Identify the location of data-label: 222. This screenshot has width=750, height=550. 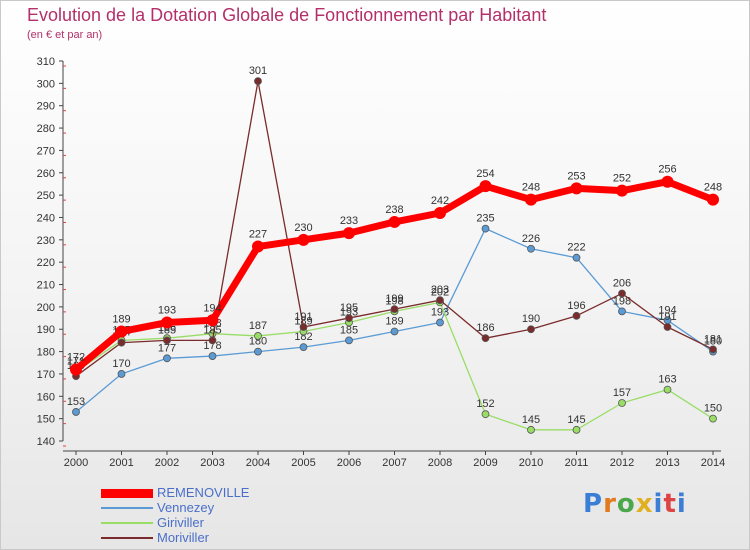
(576, 248).